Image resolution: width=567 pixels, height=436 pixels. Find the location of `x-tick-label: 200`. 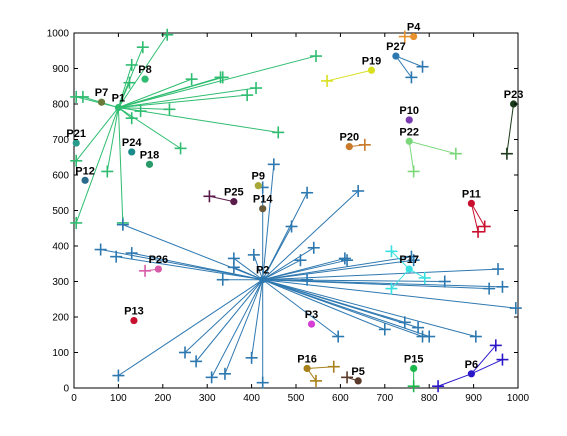

x-tick-label: 200 is located at coordinates (162, 398).